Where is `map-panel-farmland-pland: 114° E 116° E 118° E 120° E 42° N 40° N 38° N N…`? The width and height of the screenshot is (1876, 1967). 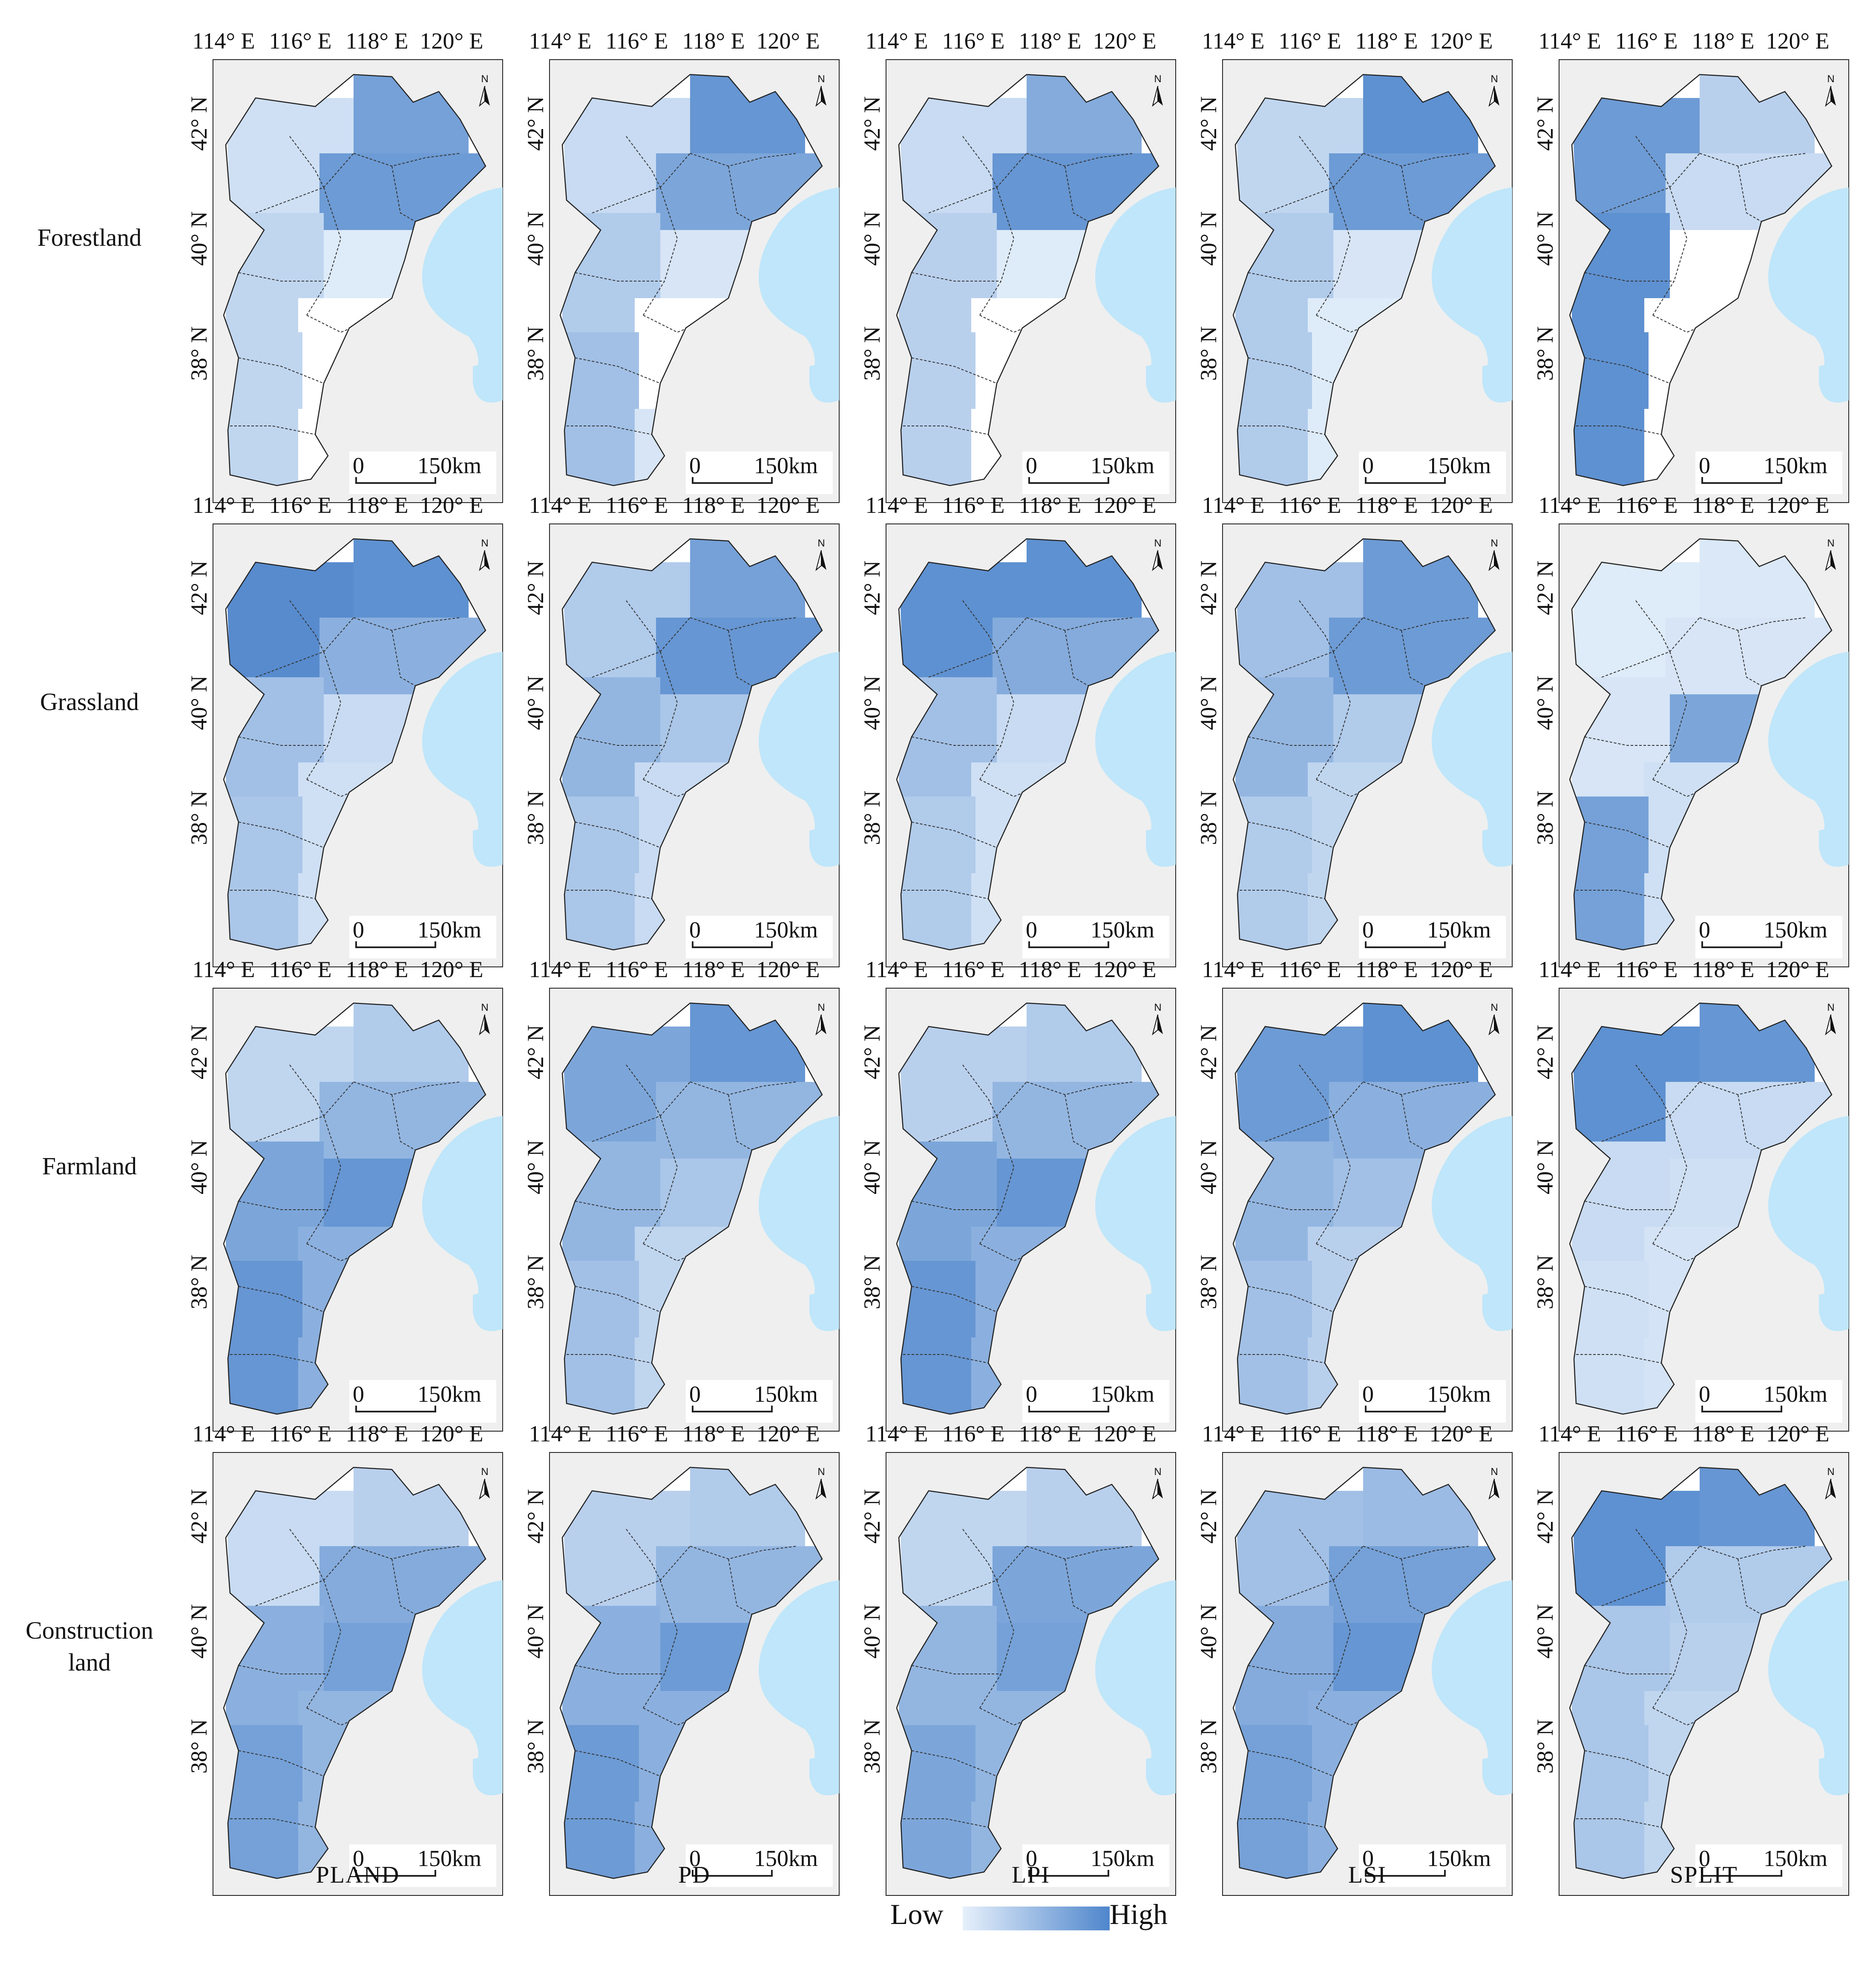 map-panel-farmland-pland: 114° E 116° E 118° E 120° E 42° N 40° N 38° N N… is located at coordinates (345, 1194).